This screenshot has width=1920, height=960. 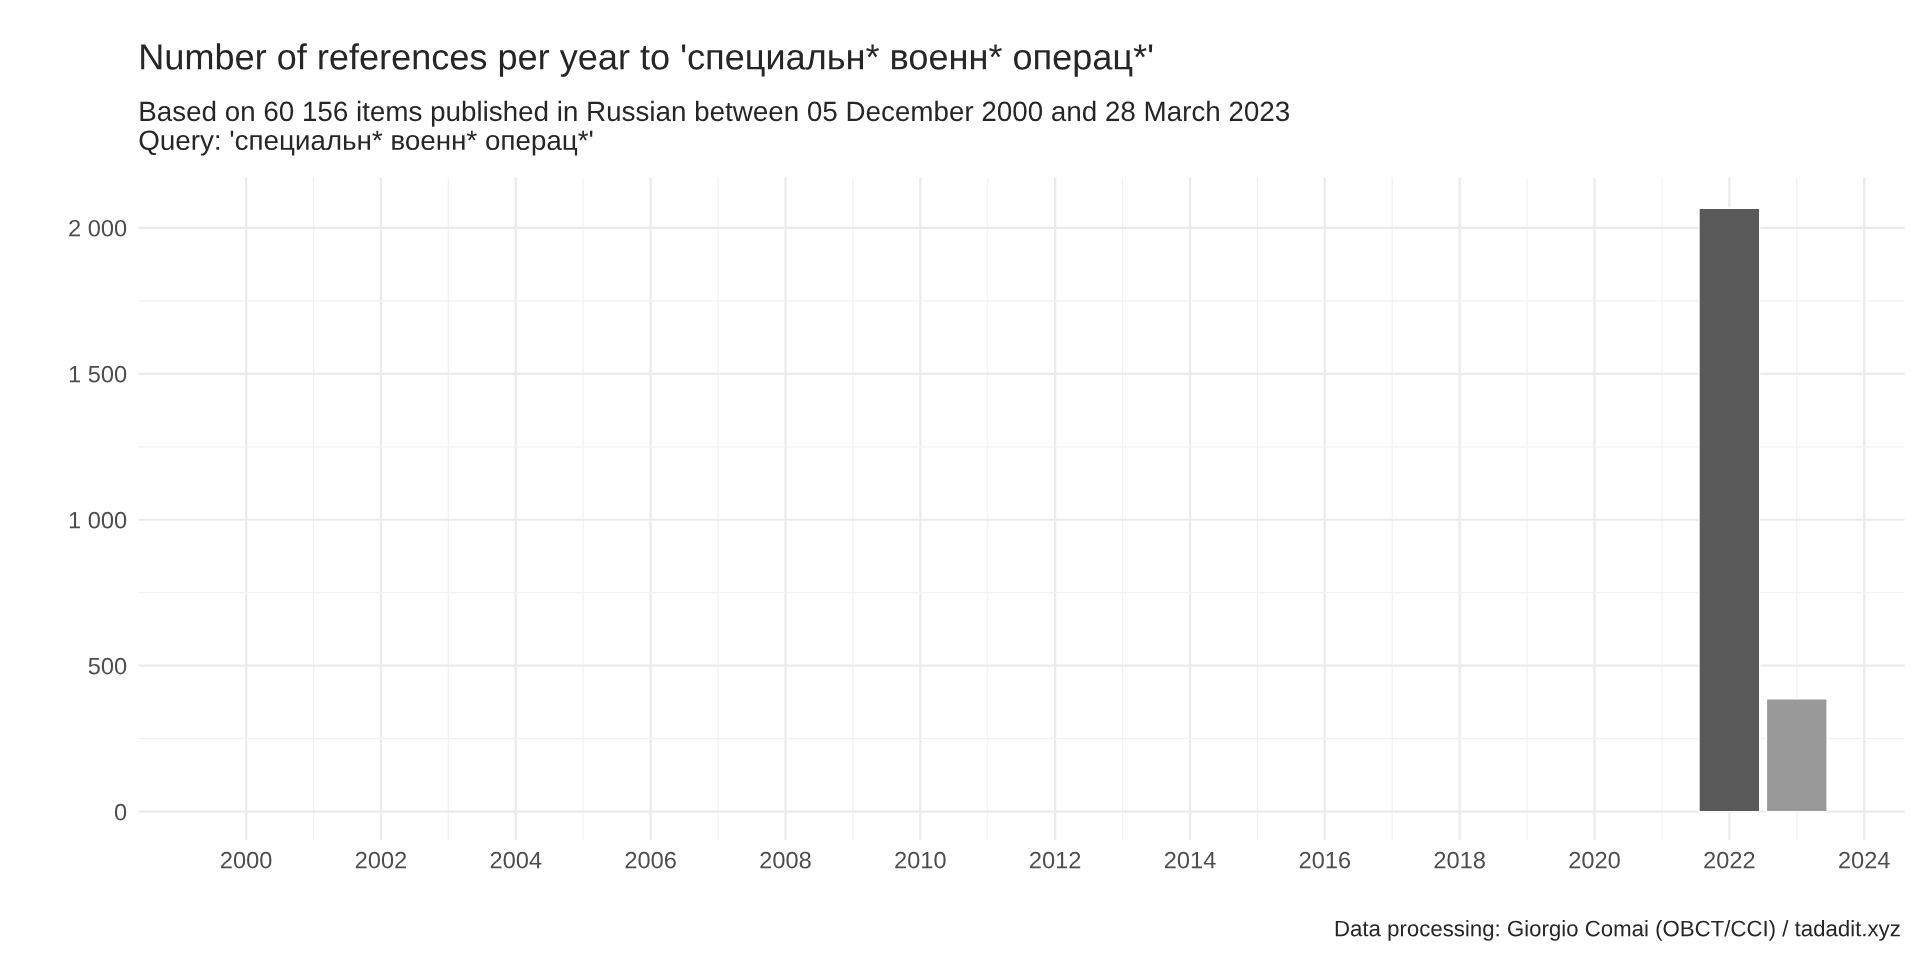 What do you see at coordinates (1055, 860) in the screenshot?
I see `x-tick-label: 2012` at bounding box center [1055, 860].